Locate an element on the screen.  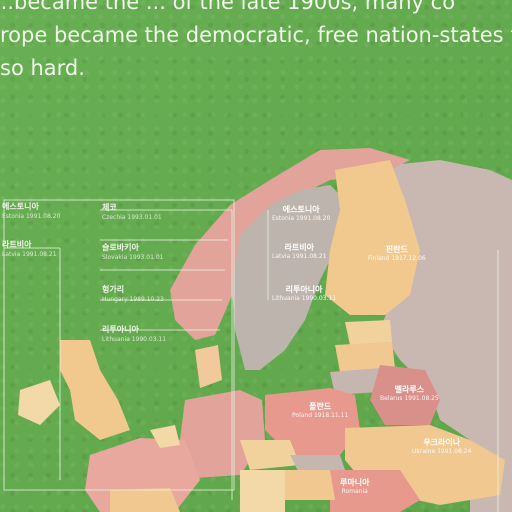
map-label-name: 라트비아 is located at coordinates (299, 247).